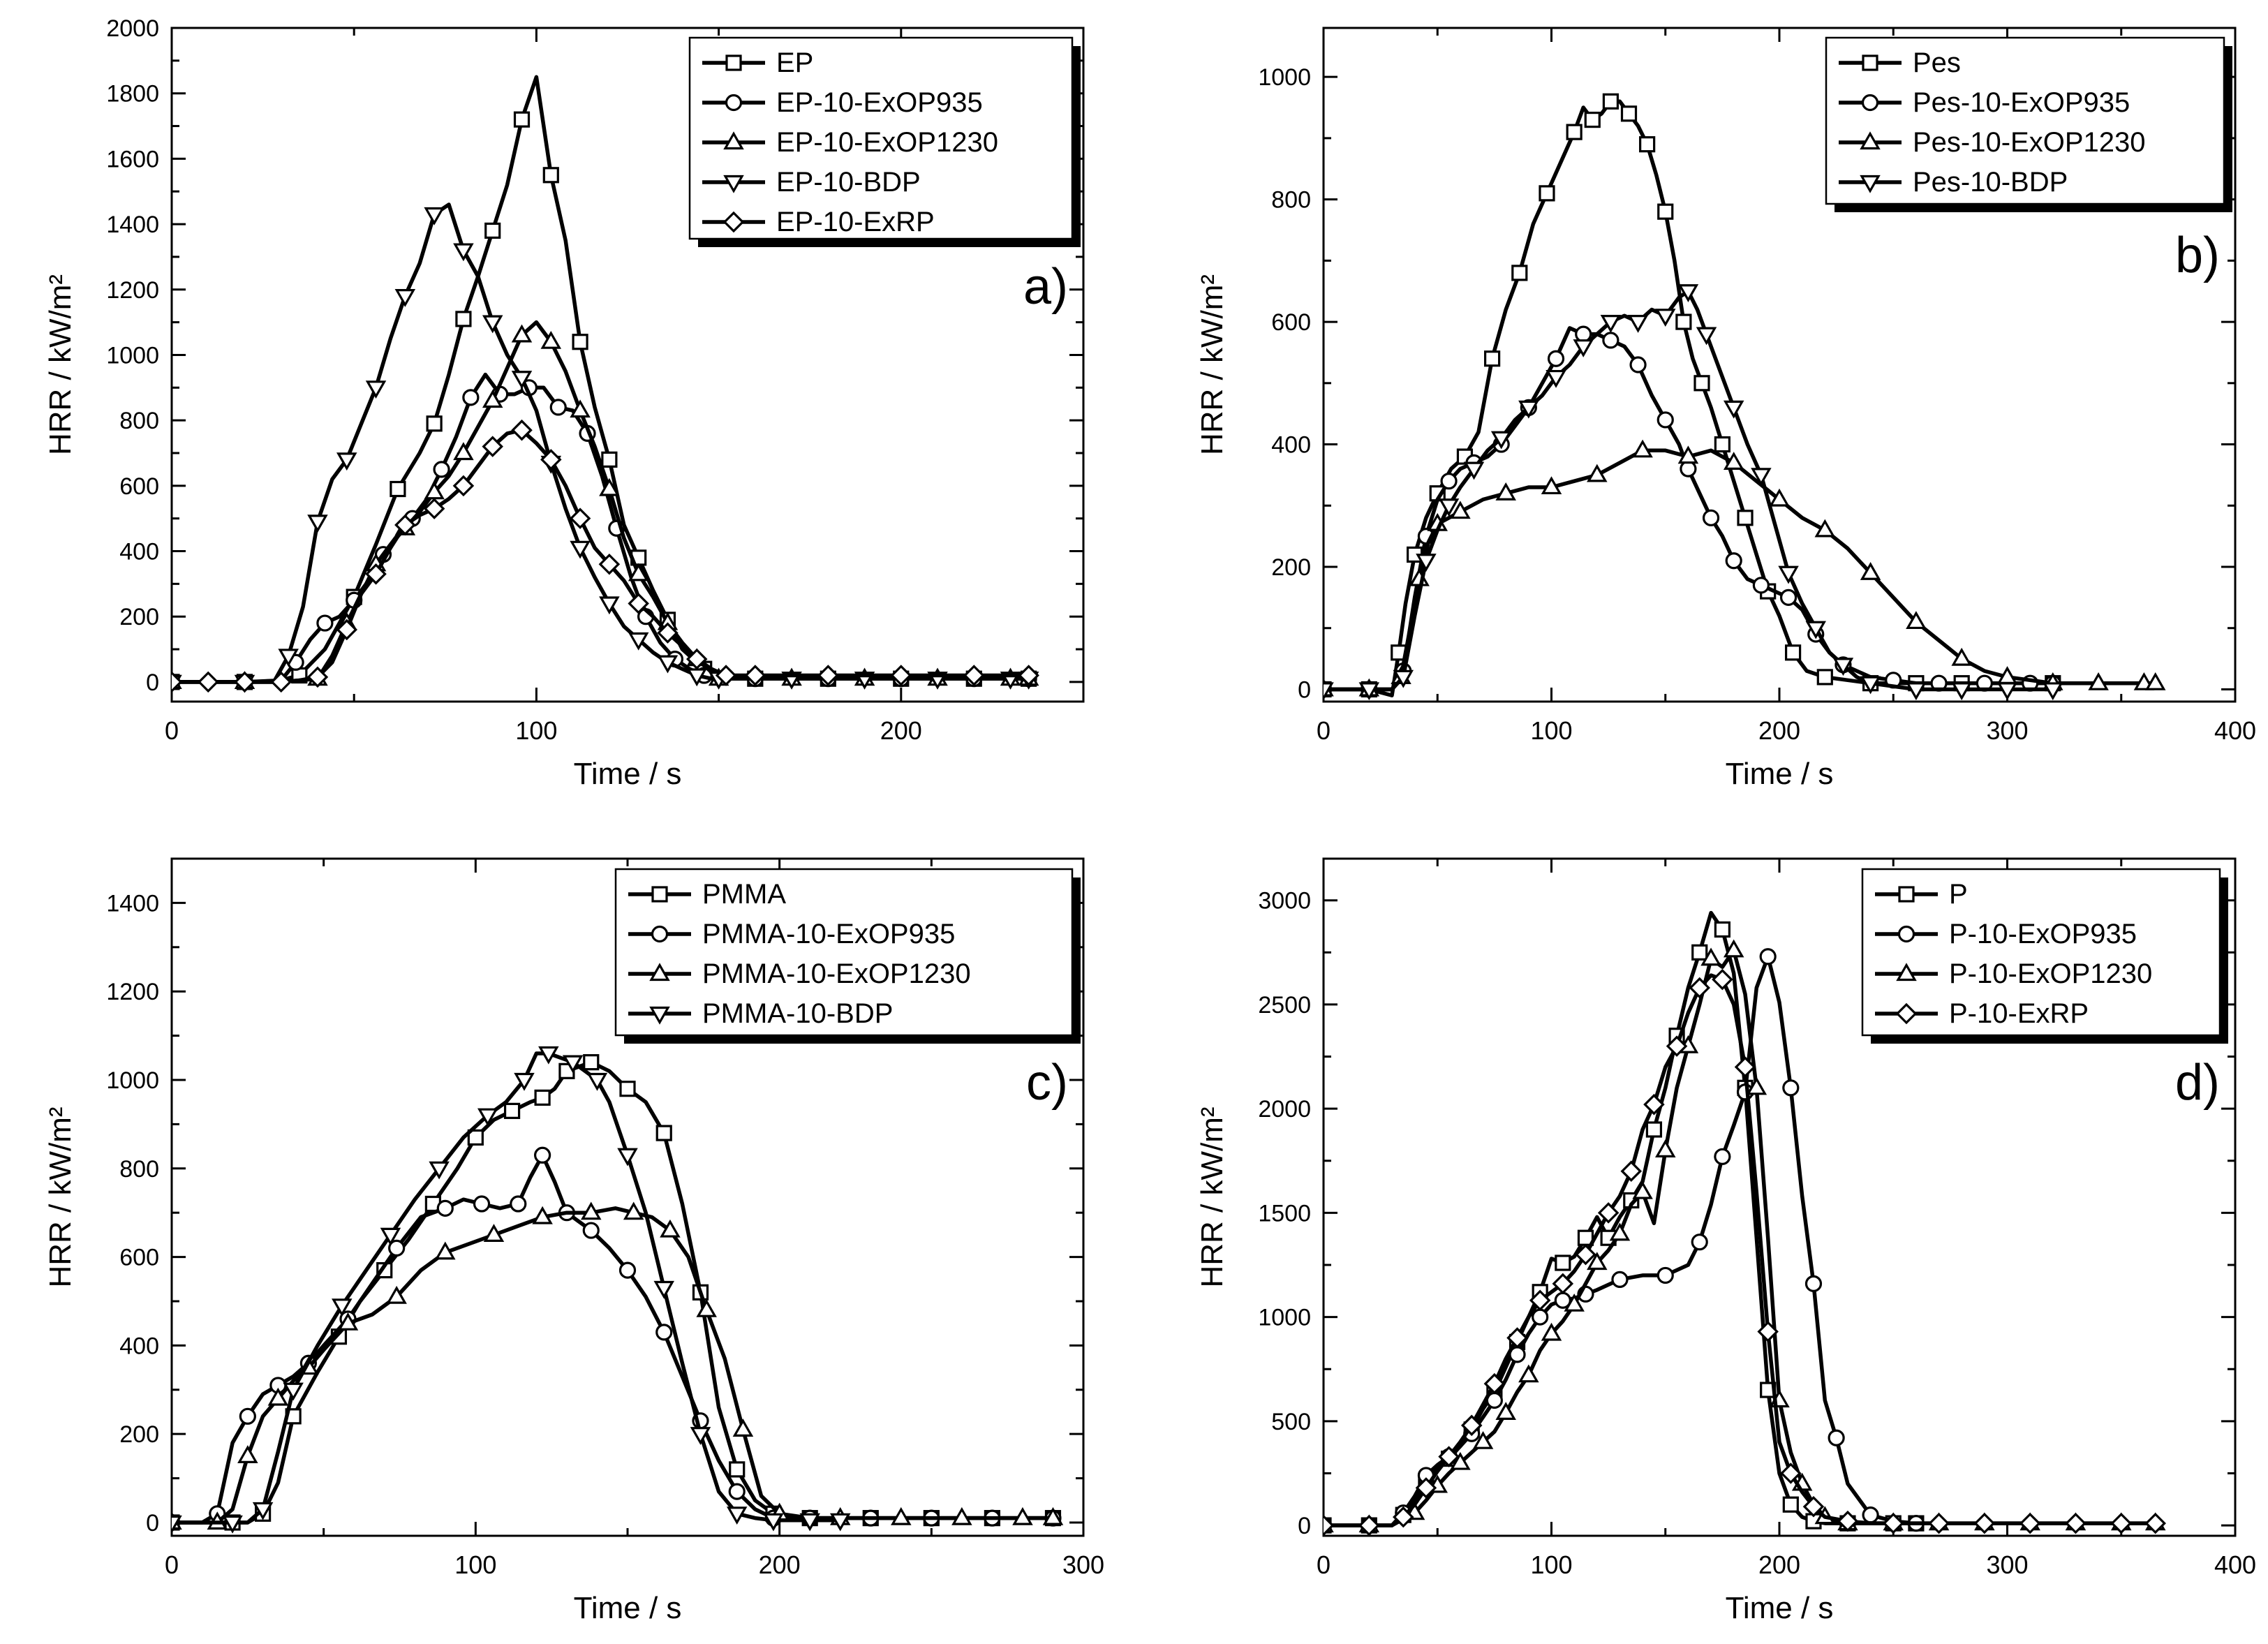 Image resolution: width=2268 pixels, height=1644 pixels. I want to click on legend-label: PMMA-10-ExOP1230, so click(837, 973).